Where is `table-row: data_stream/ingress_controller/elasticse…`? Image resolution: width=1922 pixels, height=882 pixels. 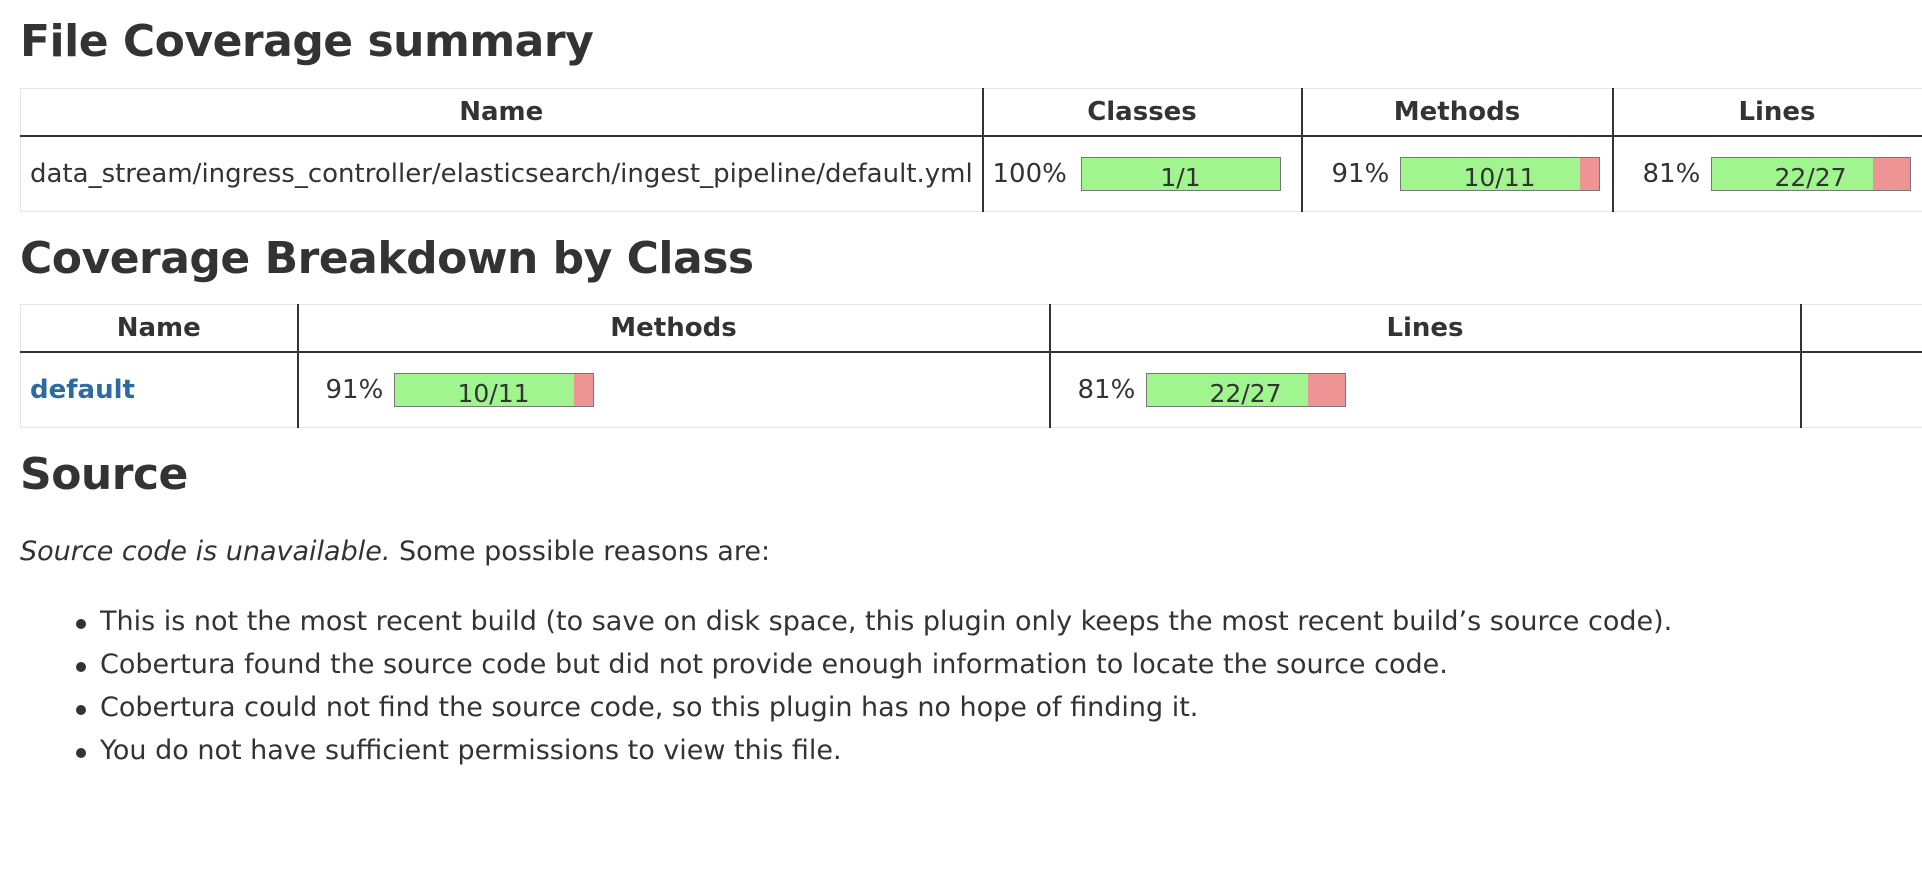 table-row: data_stream/ingress_controller/elasticse… is located at coordinates (971, 174).